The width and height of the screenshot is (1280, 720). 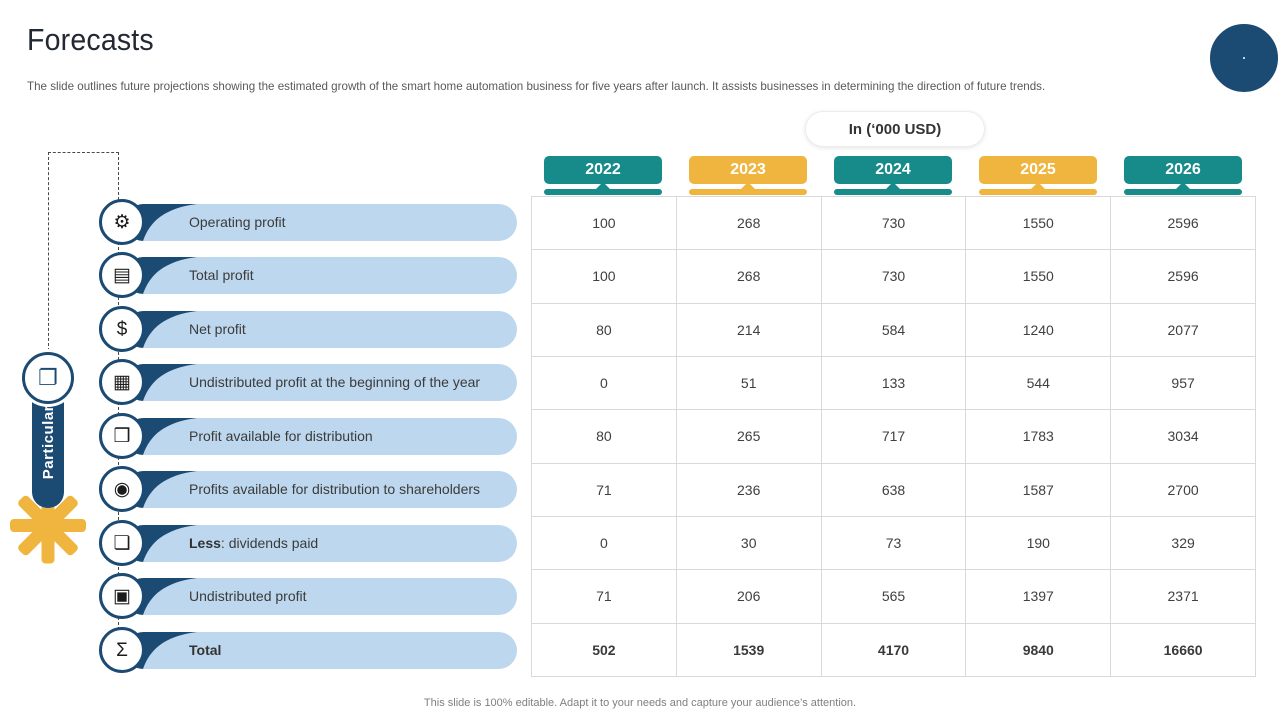 I want to click on table-cell: 2077, so click(x=1183, y=330).